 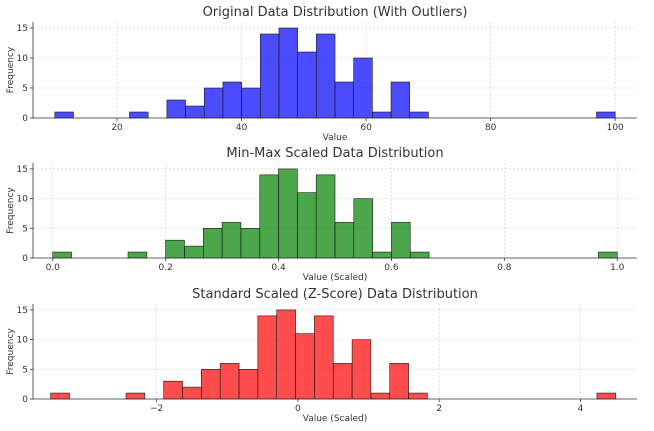 What do you see at coordinates (615, 128) in the screenshot?
I see `x-tick-label: 100` at bounding box center [615, 128].